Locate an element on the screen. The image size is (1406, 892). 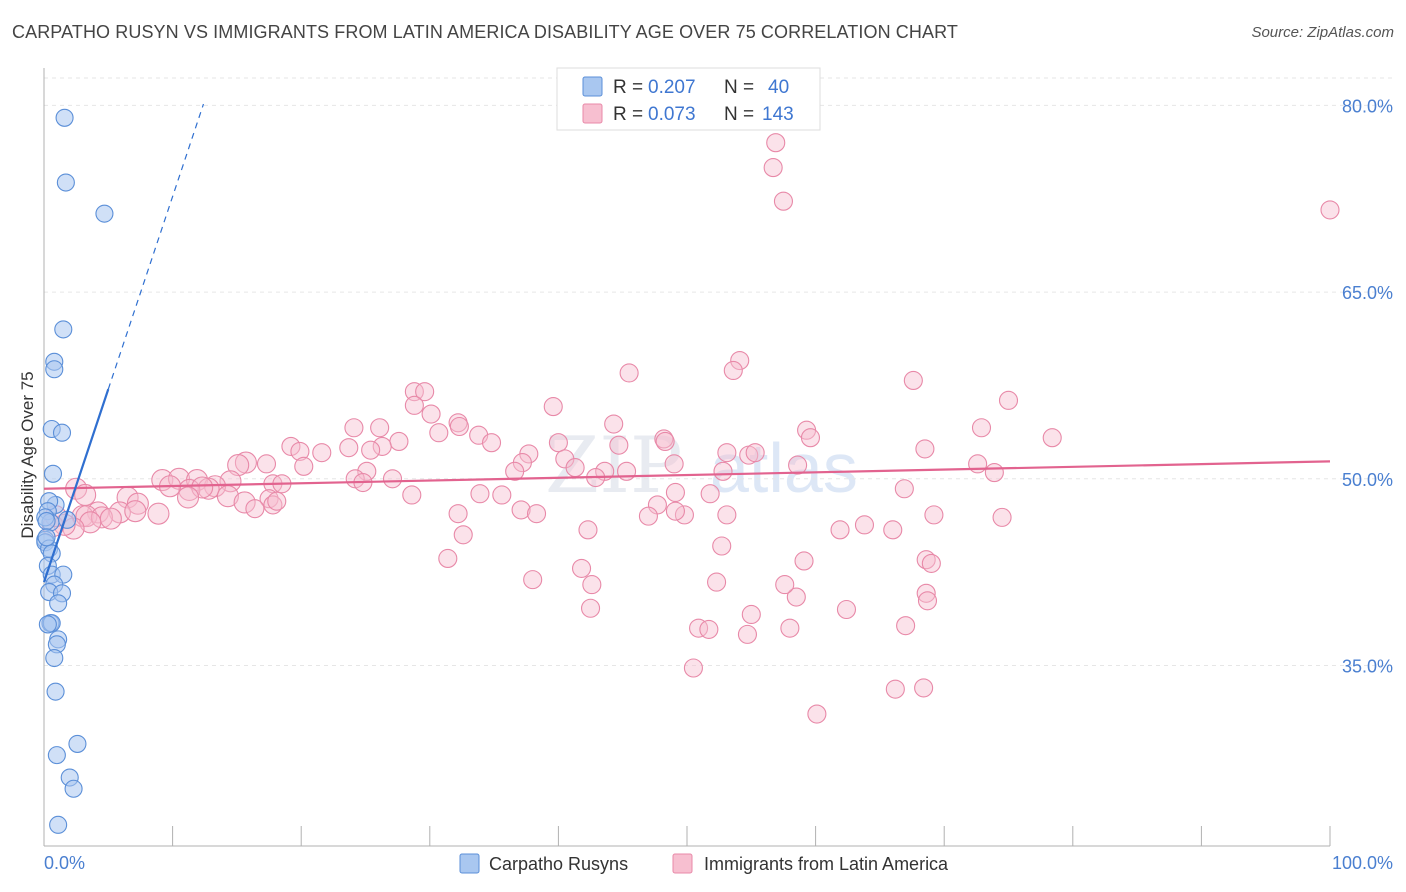
legend-n-value-2: 143 is located at coordinates (778, 114).